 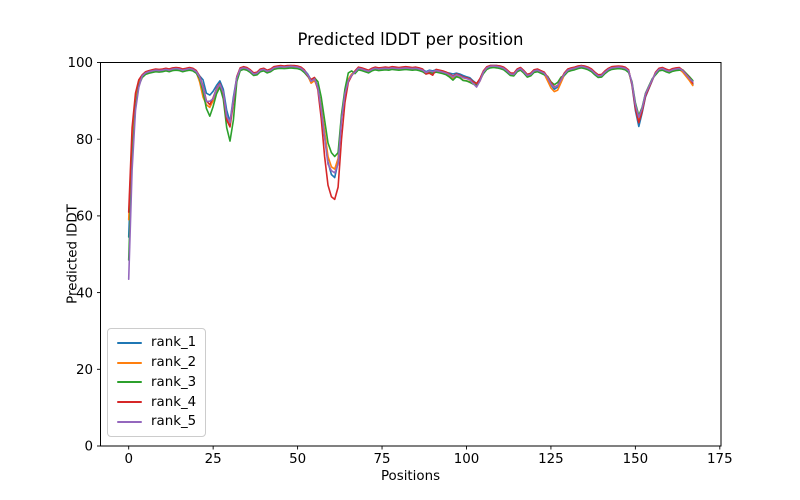 I want to click on x-tick-label: 50, so click(x=297, y=459).